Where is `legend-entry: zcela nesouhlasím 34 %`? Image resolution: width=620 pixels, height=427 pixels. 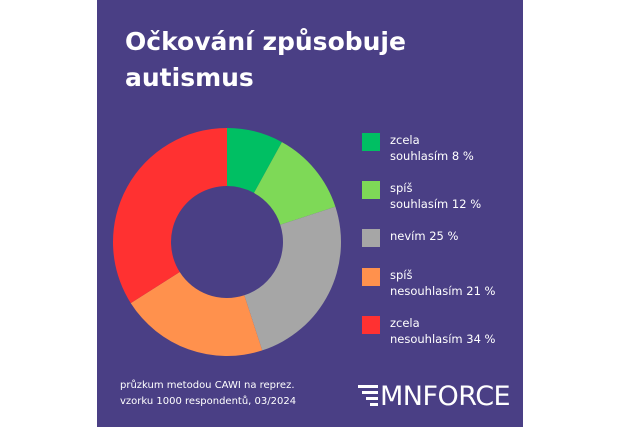
legend-entry: zcela nesouhlasím 34 % is located at coordinates (428, 331).